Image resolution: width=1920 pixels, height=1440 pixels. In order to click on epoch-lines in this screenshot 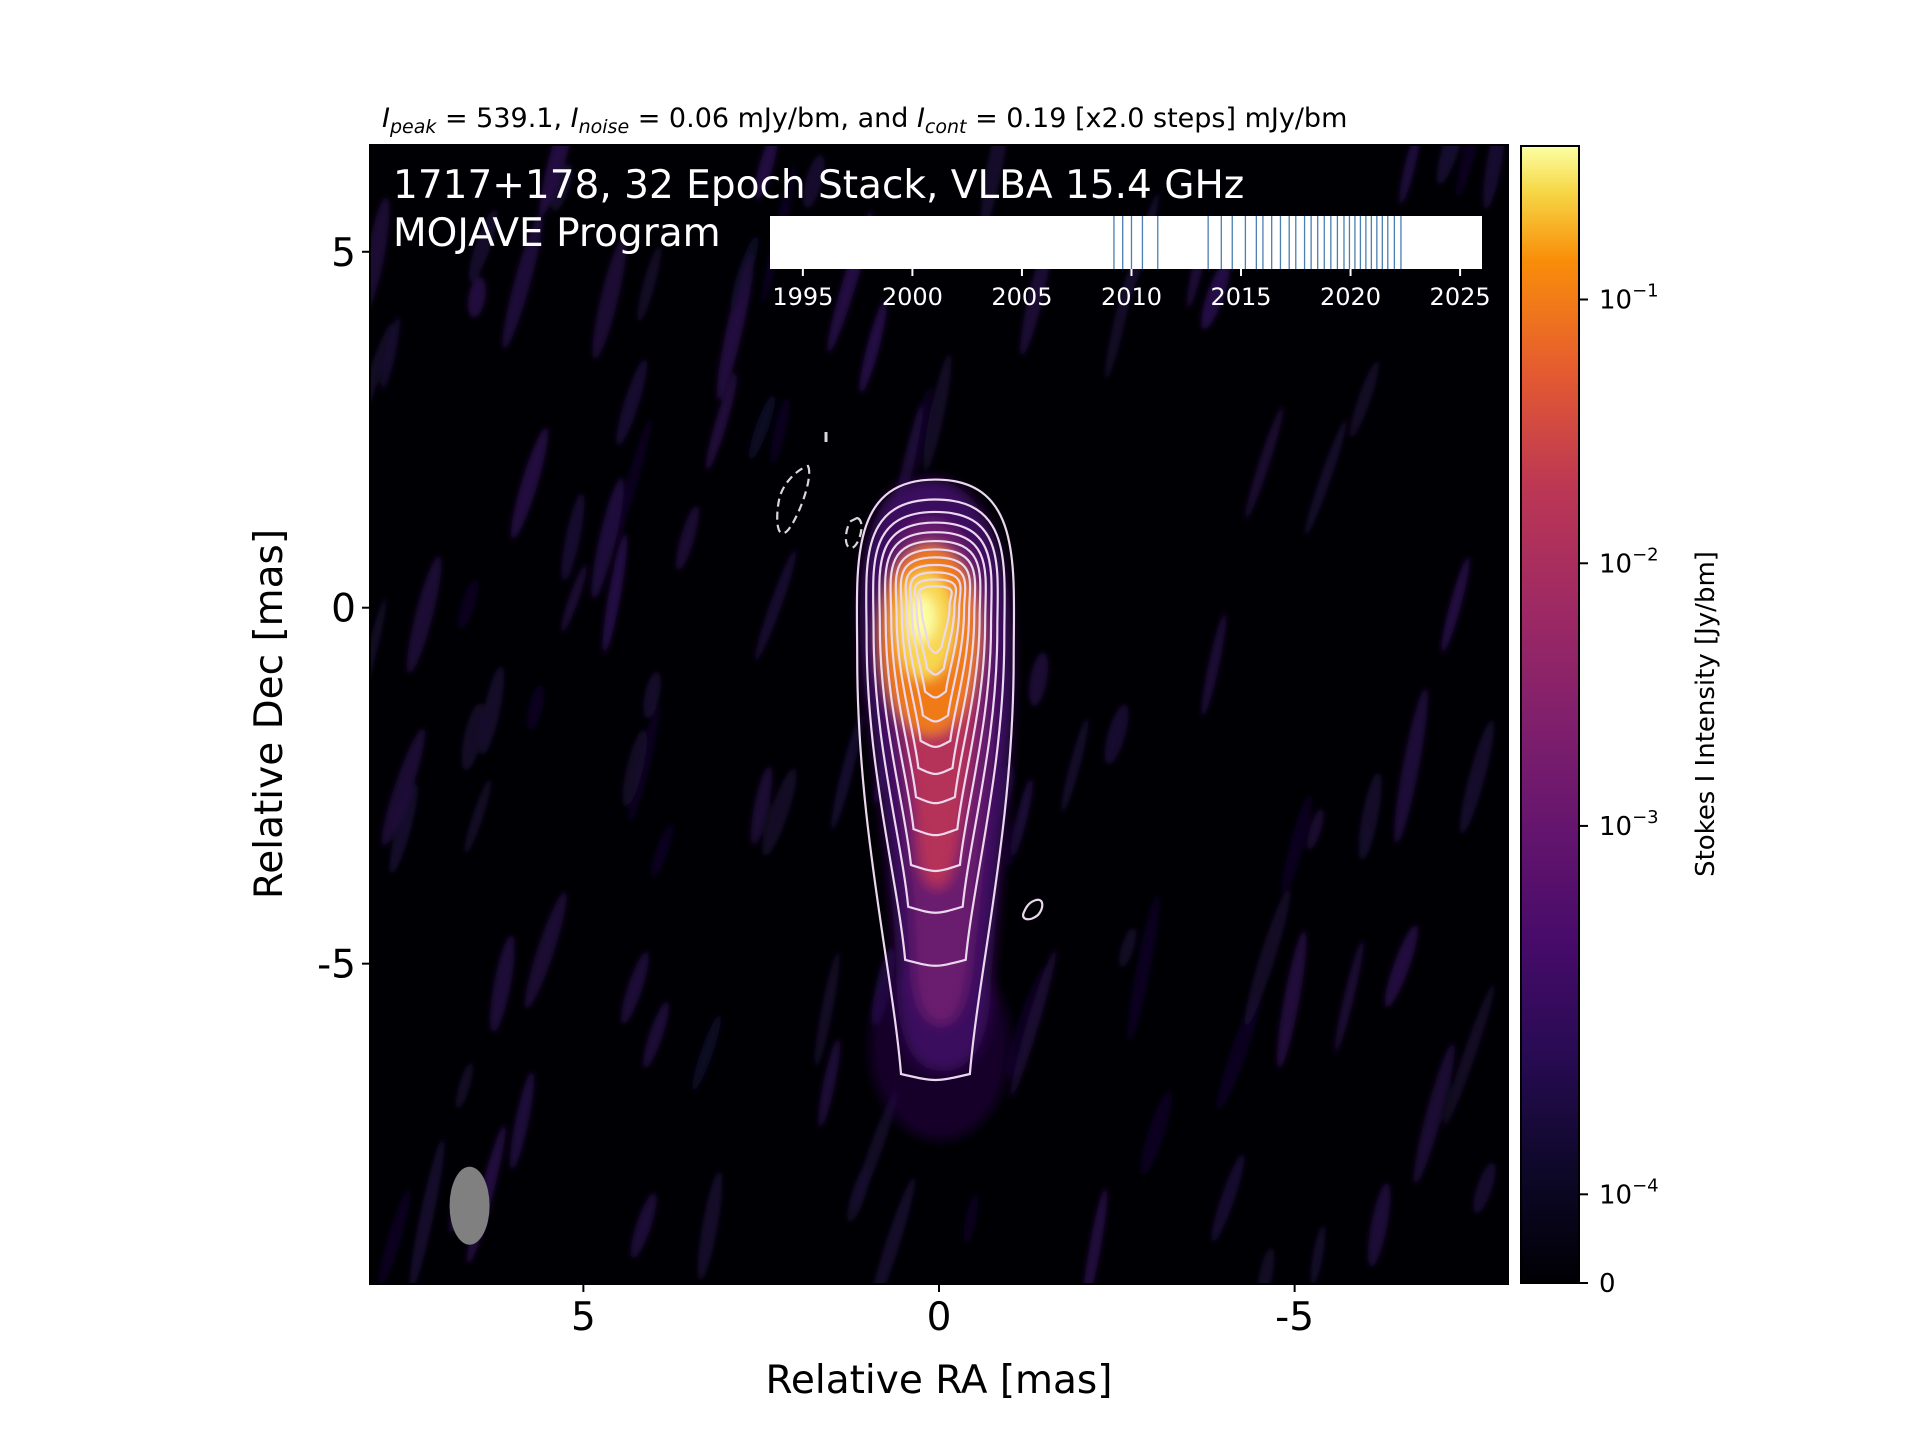, I will do `click(1257, 242)`.